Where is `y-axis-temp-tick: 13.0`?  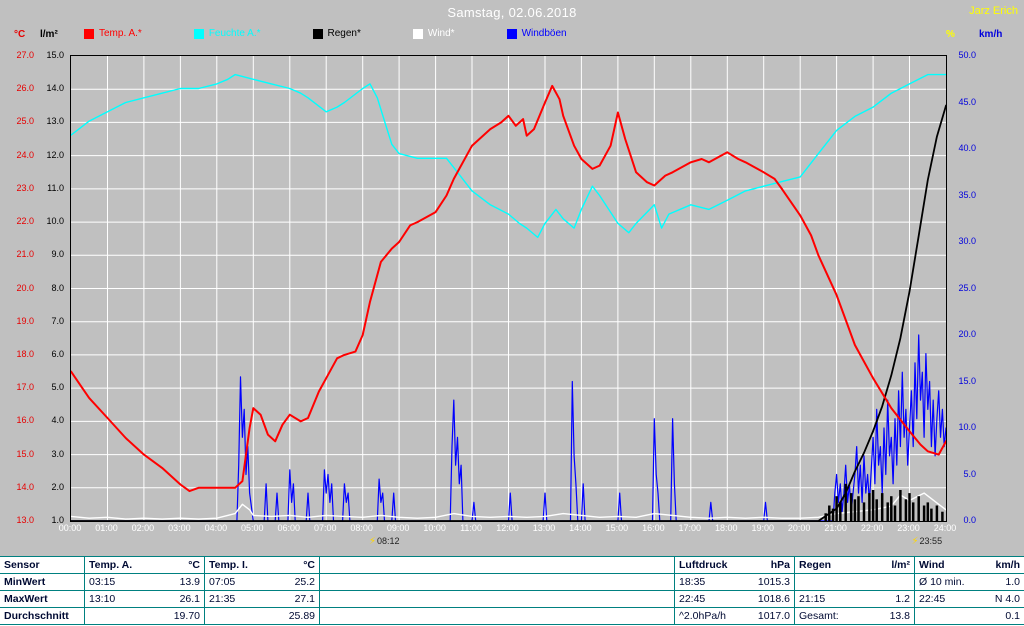
y-axis-temp-tick: 13.0 is located at coordinates (25, 520).